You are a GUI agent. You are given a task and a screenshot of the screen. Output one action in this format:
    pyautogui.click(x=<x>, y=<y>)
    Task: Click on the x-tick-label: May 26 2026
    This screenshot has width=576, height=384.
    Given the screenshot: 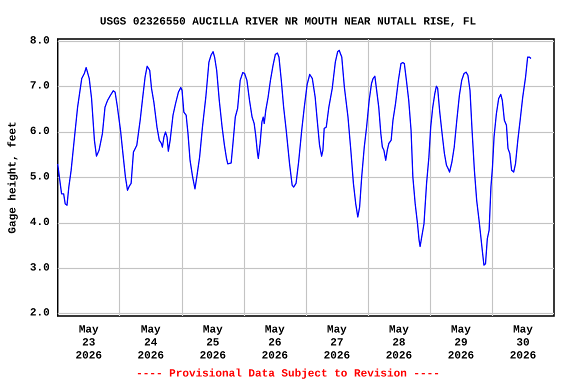 What is the action you would take?
    pyautogui.click(x=275, y=343)
    